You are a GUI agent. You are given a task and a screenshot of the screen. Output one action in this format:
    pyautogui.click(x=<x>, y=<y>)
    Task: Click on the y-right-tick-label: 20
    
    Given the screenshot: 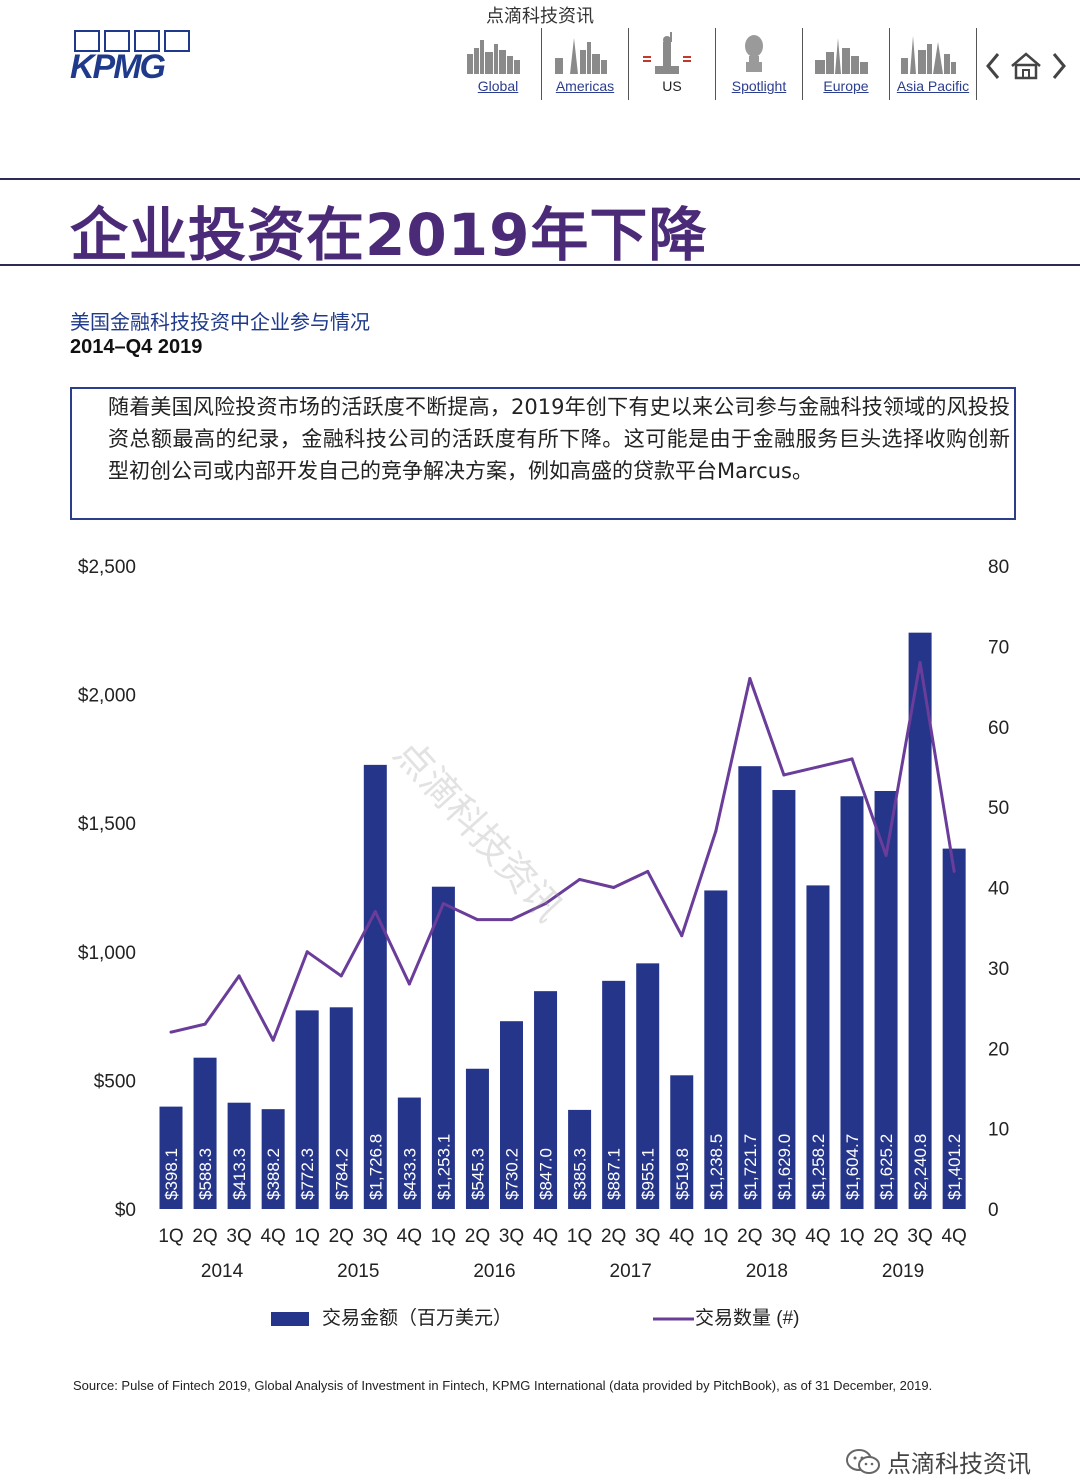 What is the action you would take?
    pyautogui.click(x=998, y=1049)
    